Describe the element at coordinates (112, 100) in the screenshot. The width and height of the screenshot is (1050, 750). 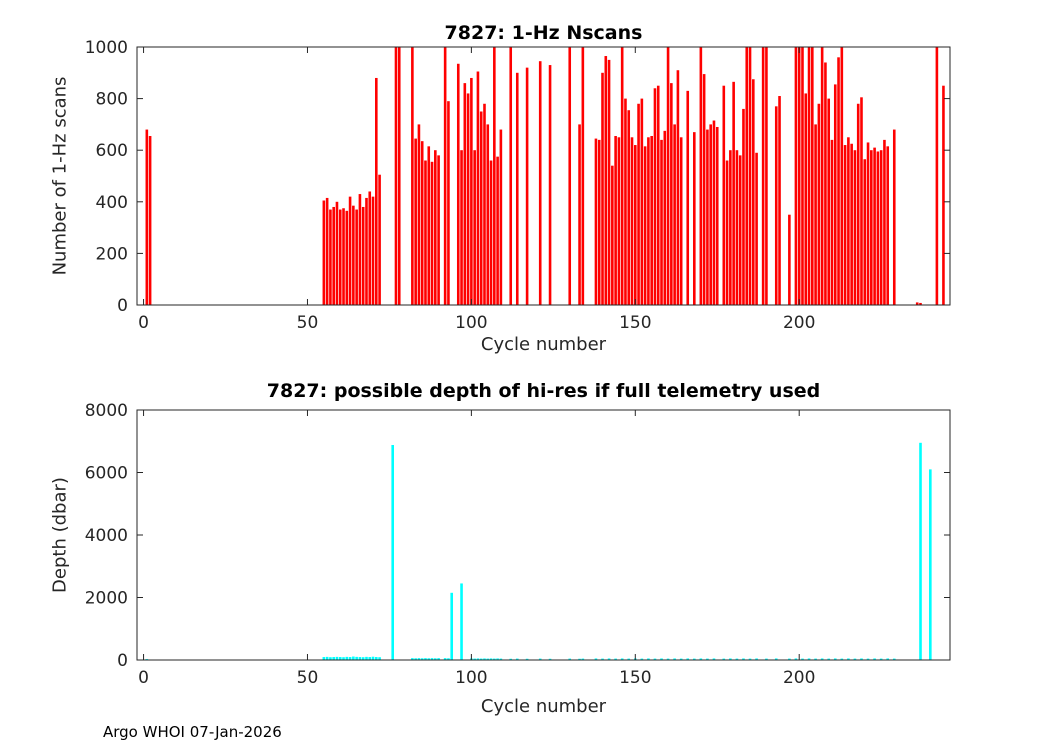
I see `y-tick-label: 800` at that location.